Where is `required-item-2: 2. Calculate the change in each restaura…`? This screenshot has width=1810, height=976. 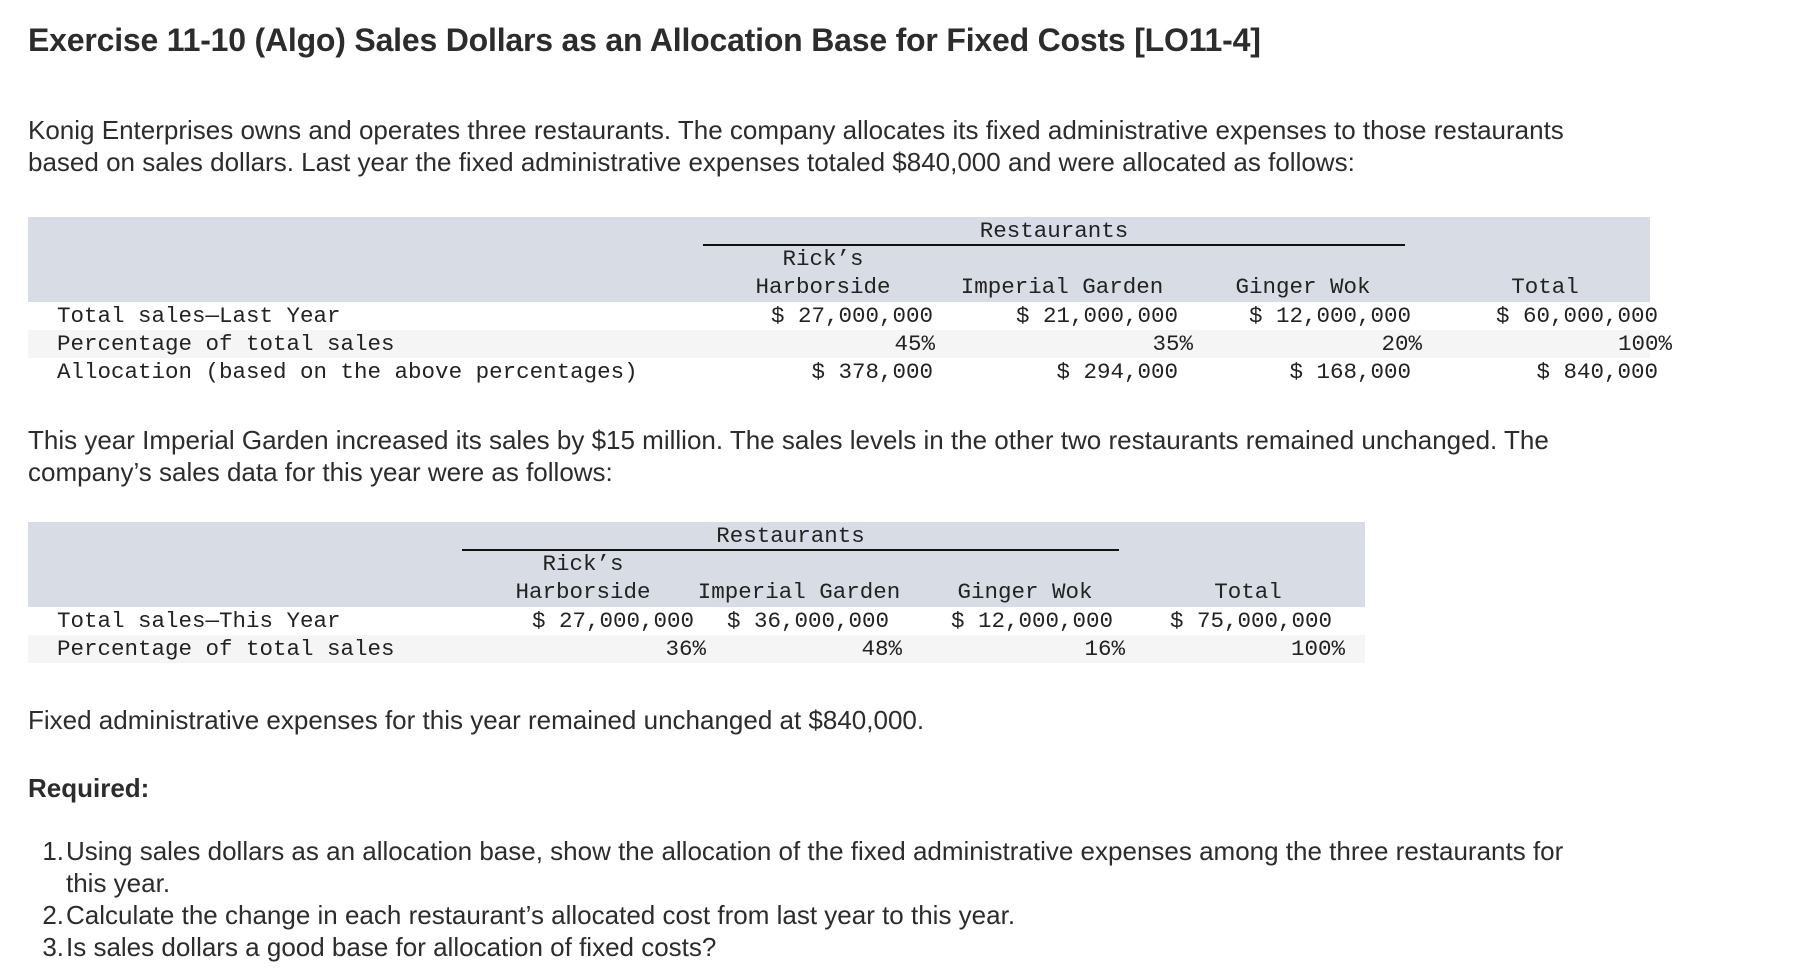 required-item-2: 2. Calculate the change in each restaura… is located at coordinates (908, 915).